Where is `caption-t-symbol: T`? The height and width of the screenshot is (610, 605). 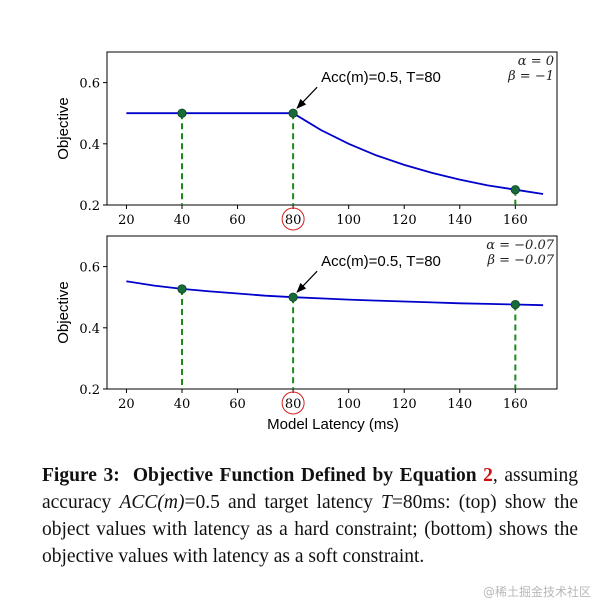 caption-t-symbol: T is located at coordinates (386, 502).